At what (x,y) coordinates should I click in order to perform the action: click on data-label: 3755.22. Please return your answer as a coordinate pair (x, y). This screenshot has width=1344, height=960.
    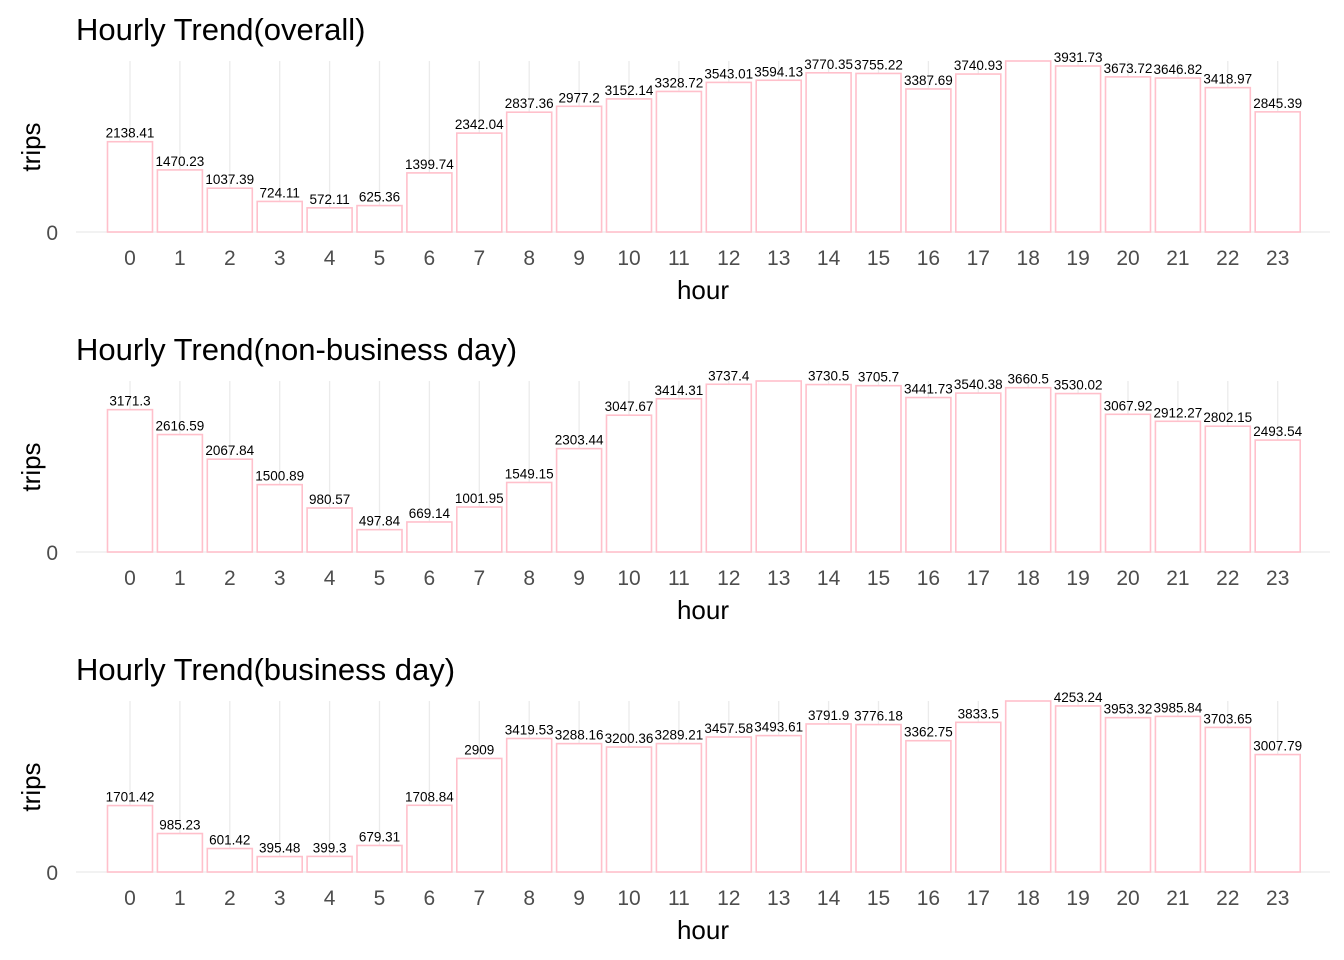
    Looking at the image, I should click on (878, 64).